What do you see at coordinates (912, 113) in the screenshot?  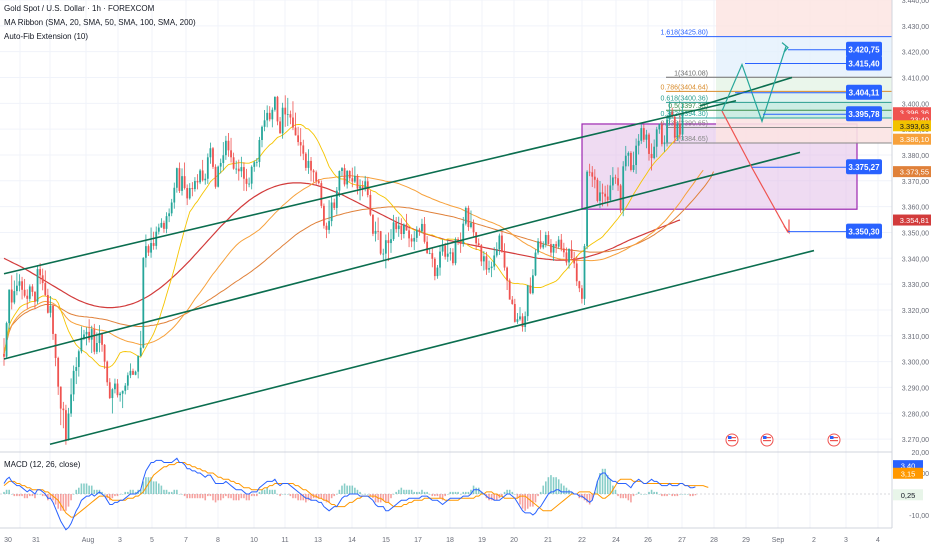 I see `price-tag: 3.396,36` at bounding box center [912, 113].